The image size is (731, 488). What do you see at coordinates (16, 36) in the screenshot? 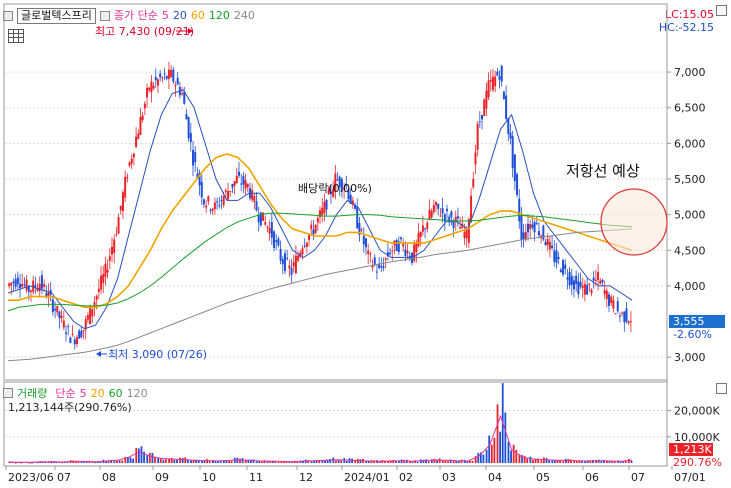
I see `grid-icon` at bounding box center [16, 36].